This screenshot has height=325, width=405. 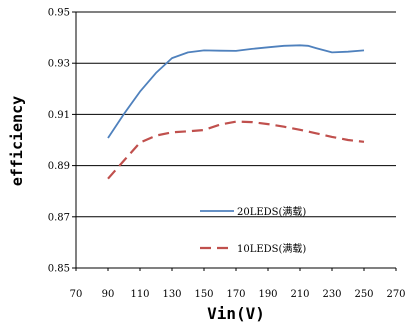 I want to click on x-tick-label: 210, so click(x=299, y=294).